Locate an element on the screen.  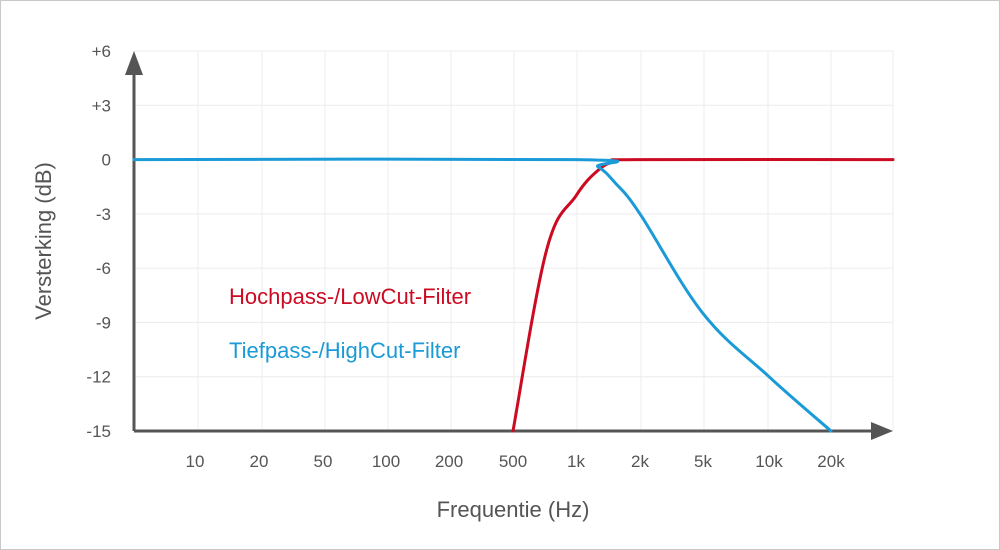
y-tick-label: -15 is located at coordinates (98, 431).